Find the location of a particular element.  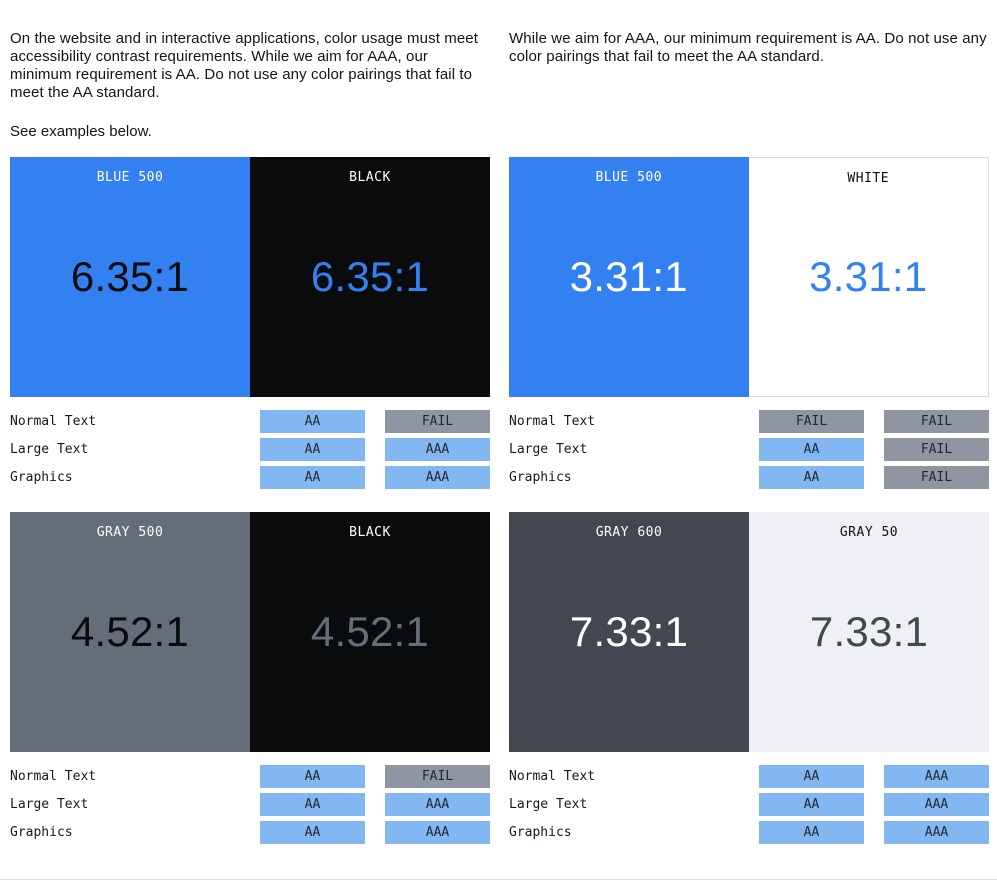

table-row: Large Text AA FAIL is located at coordinates (749, 449).